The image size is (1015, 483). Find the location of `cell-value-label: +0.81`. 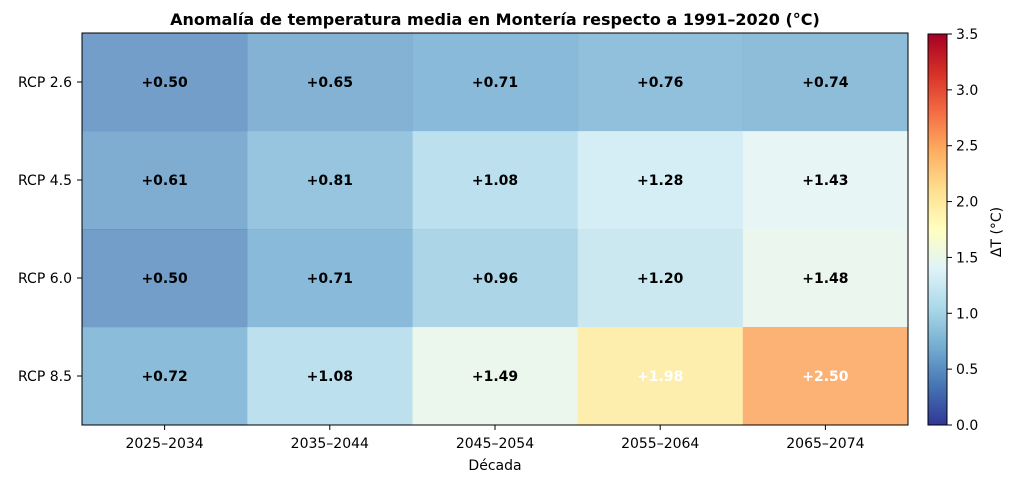

cell-value-label: +0.81 is located at coordinates (330, 181).